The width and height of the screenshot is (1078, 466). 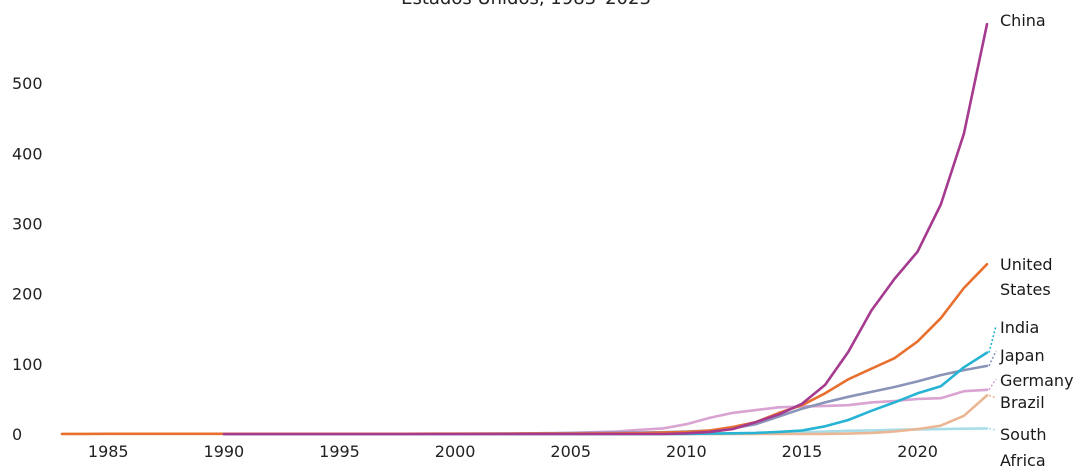 What do you see at coordinates (27, 259) in the screenshot?
I see `y-axis: 0 100 200 300 400 500` at bounding box center [27, 259].